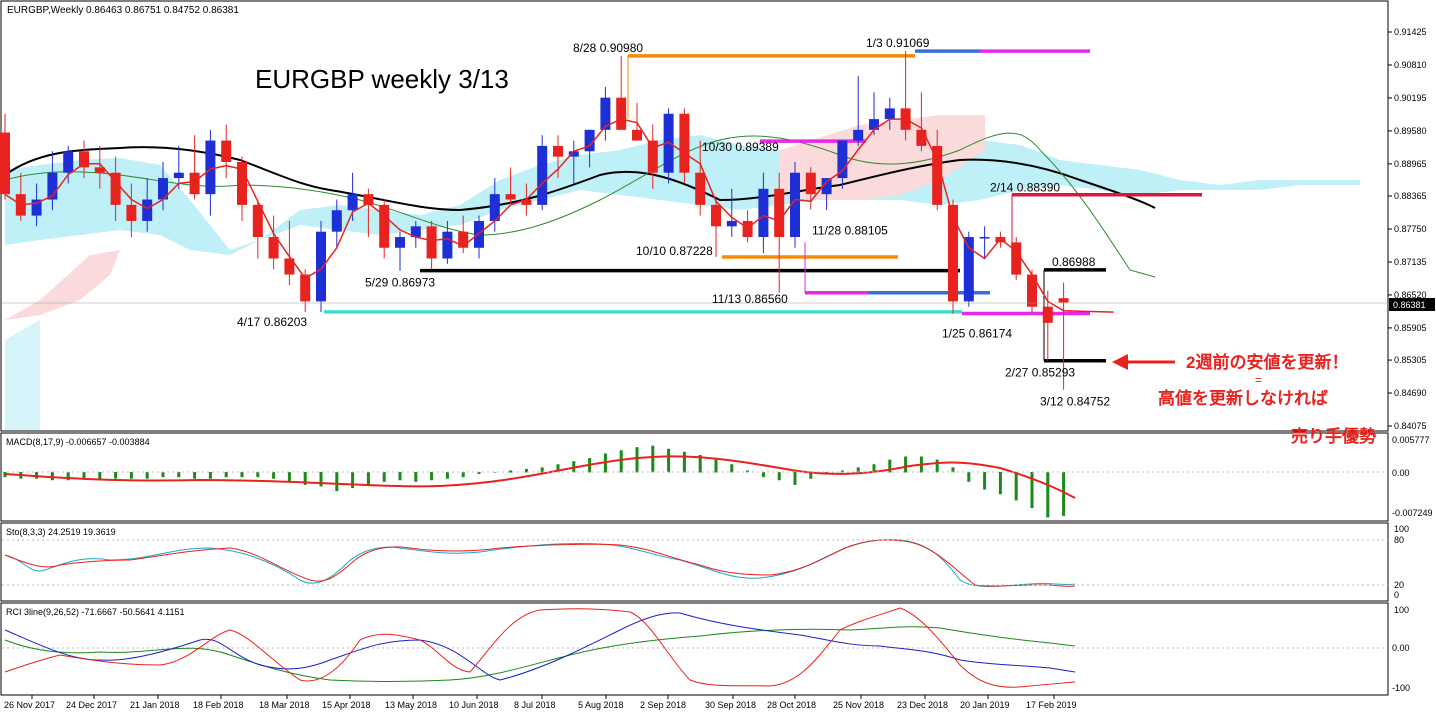  What do you see at coordinates (1410, 65) in the screenshot?
I see `price-tick-label: 0.90810` at bounding box center [1410, 65].